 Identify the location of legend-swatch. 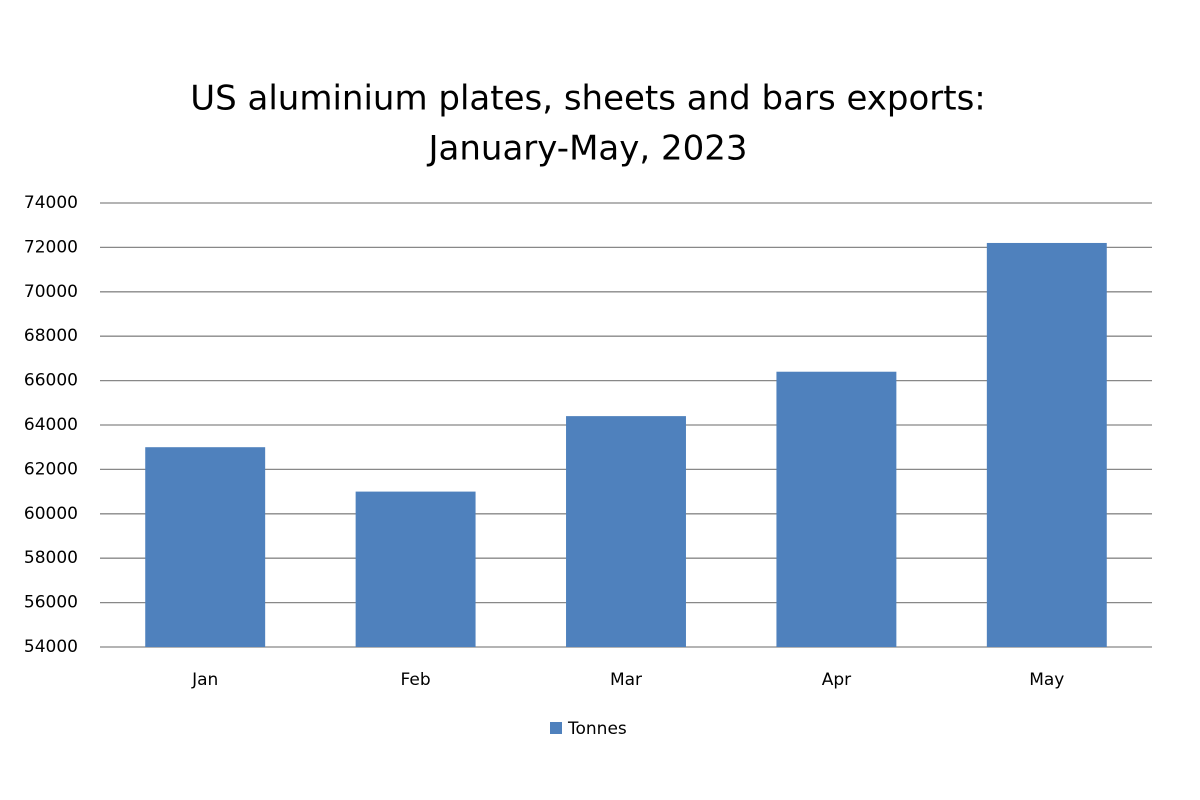
(556, 728).